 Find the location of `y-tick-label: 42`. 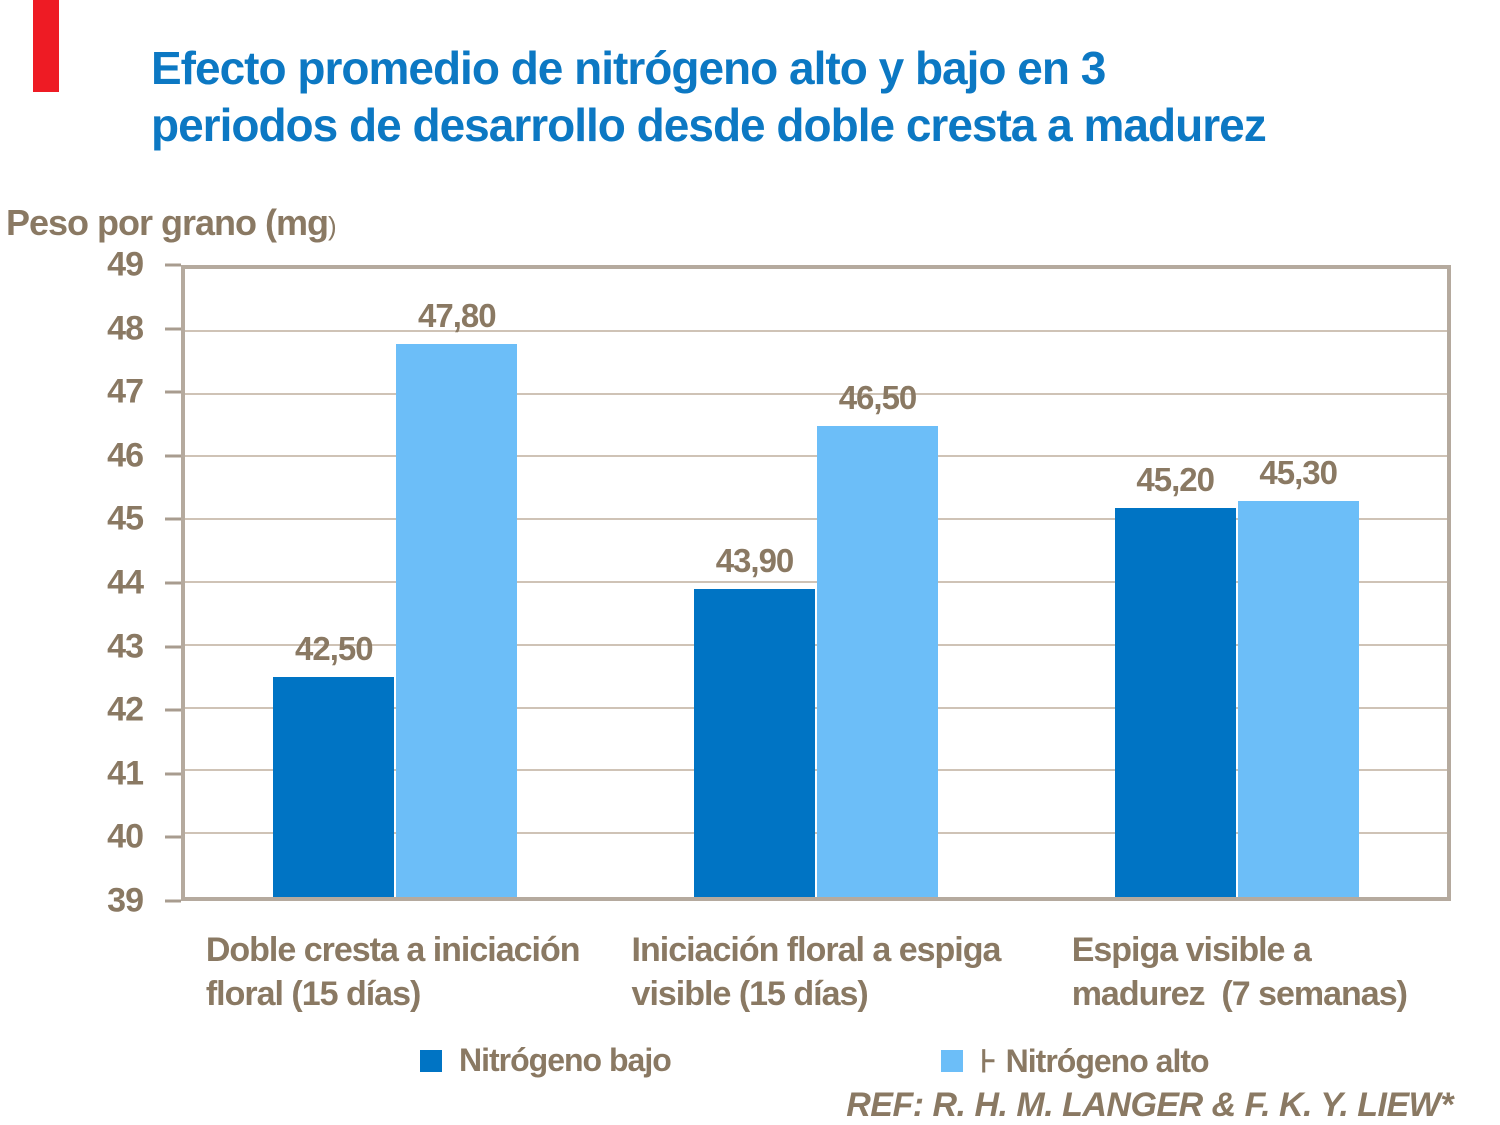

y-tick-label: 42 is located at coordinates (125, 709).